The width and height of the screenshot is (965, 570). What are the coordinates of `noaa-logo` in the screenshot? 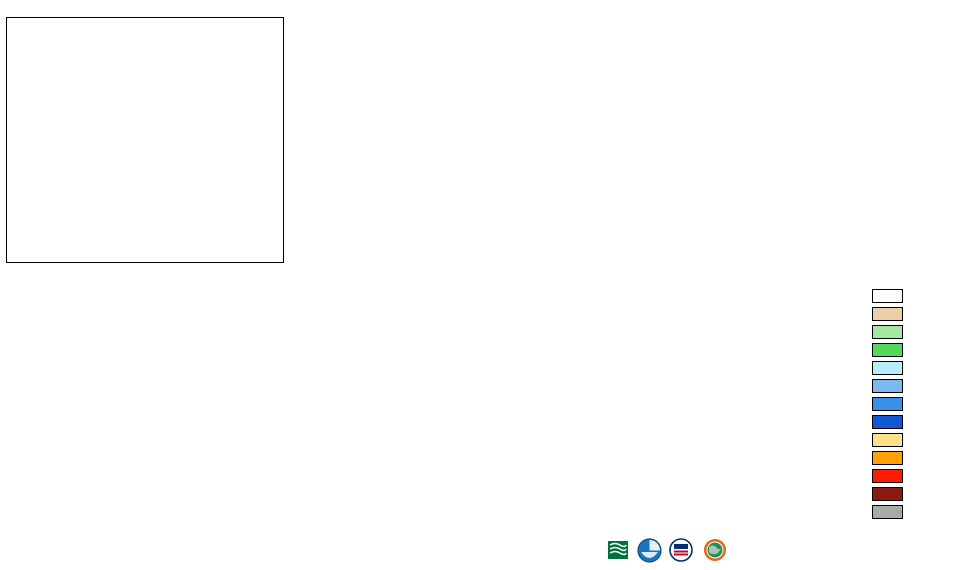 It's located at (649, 550).